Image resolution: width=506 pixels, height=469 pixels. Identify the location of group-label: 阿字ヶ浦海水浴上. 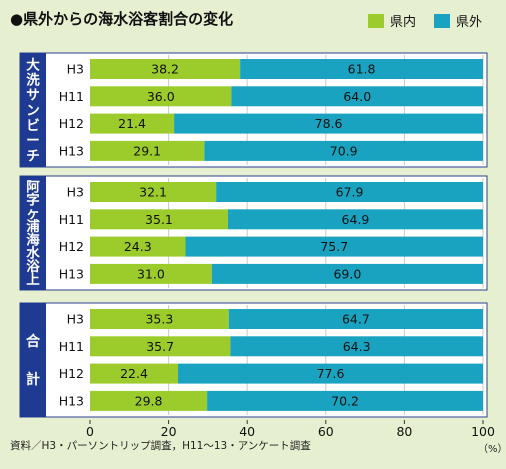
(33, 233).